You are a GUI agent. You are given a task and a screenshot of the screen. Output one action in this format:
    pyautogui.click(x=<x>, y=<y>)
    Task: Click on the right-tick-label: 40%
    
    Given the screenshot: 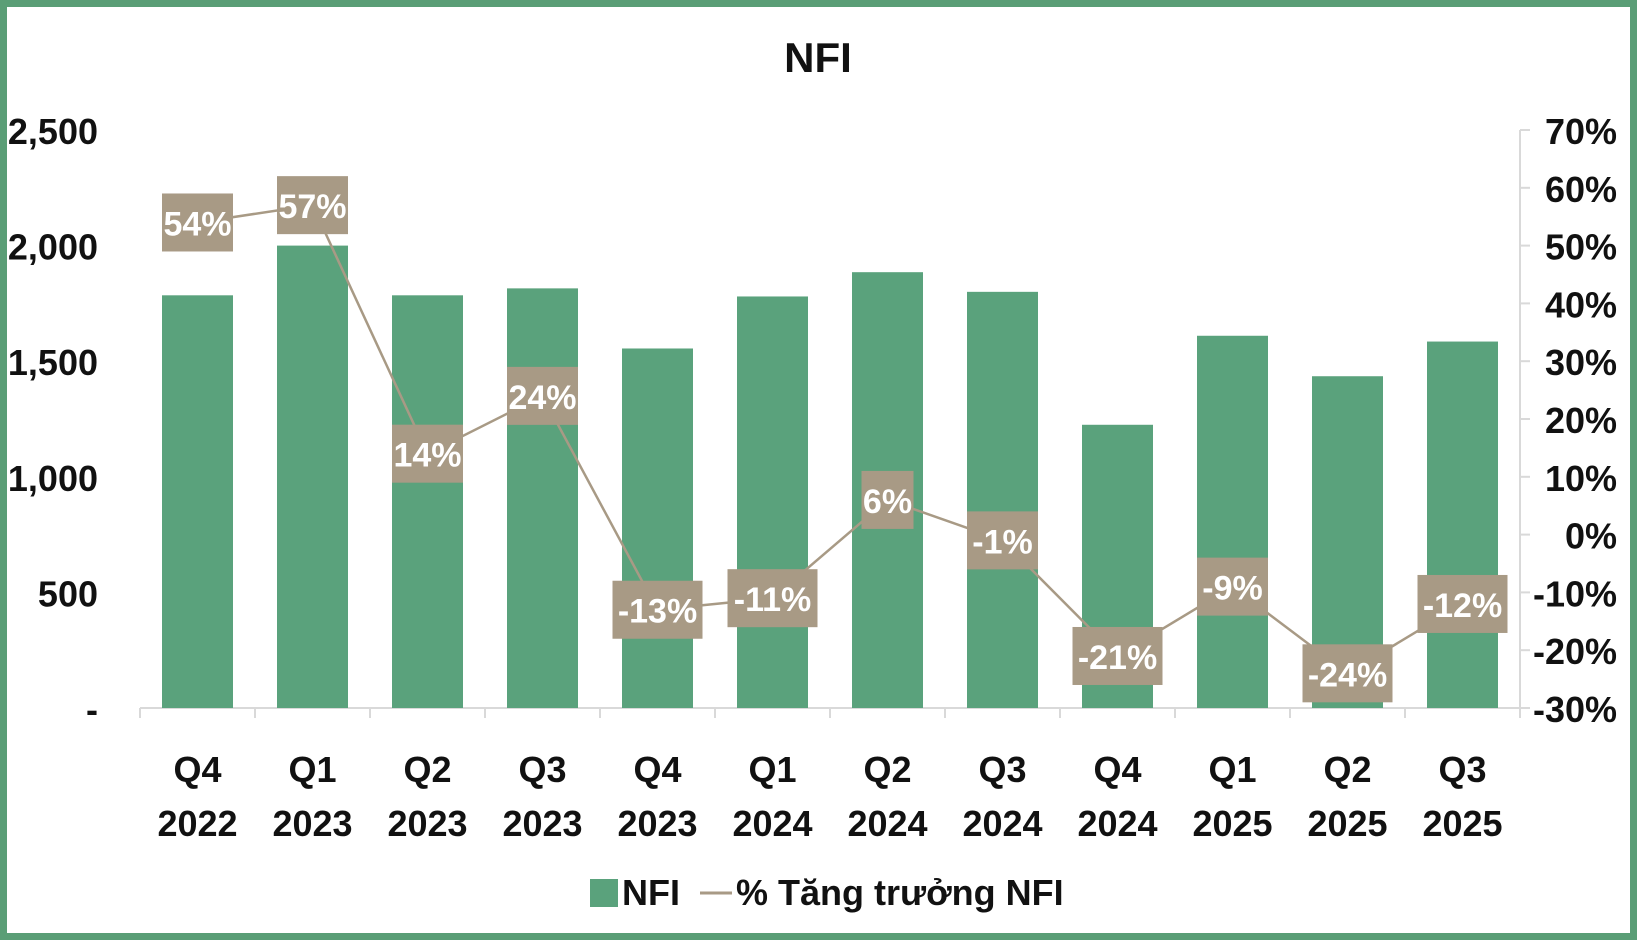 What is the action you would take?
    pyautogui.click(x=1581, y=304)
    